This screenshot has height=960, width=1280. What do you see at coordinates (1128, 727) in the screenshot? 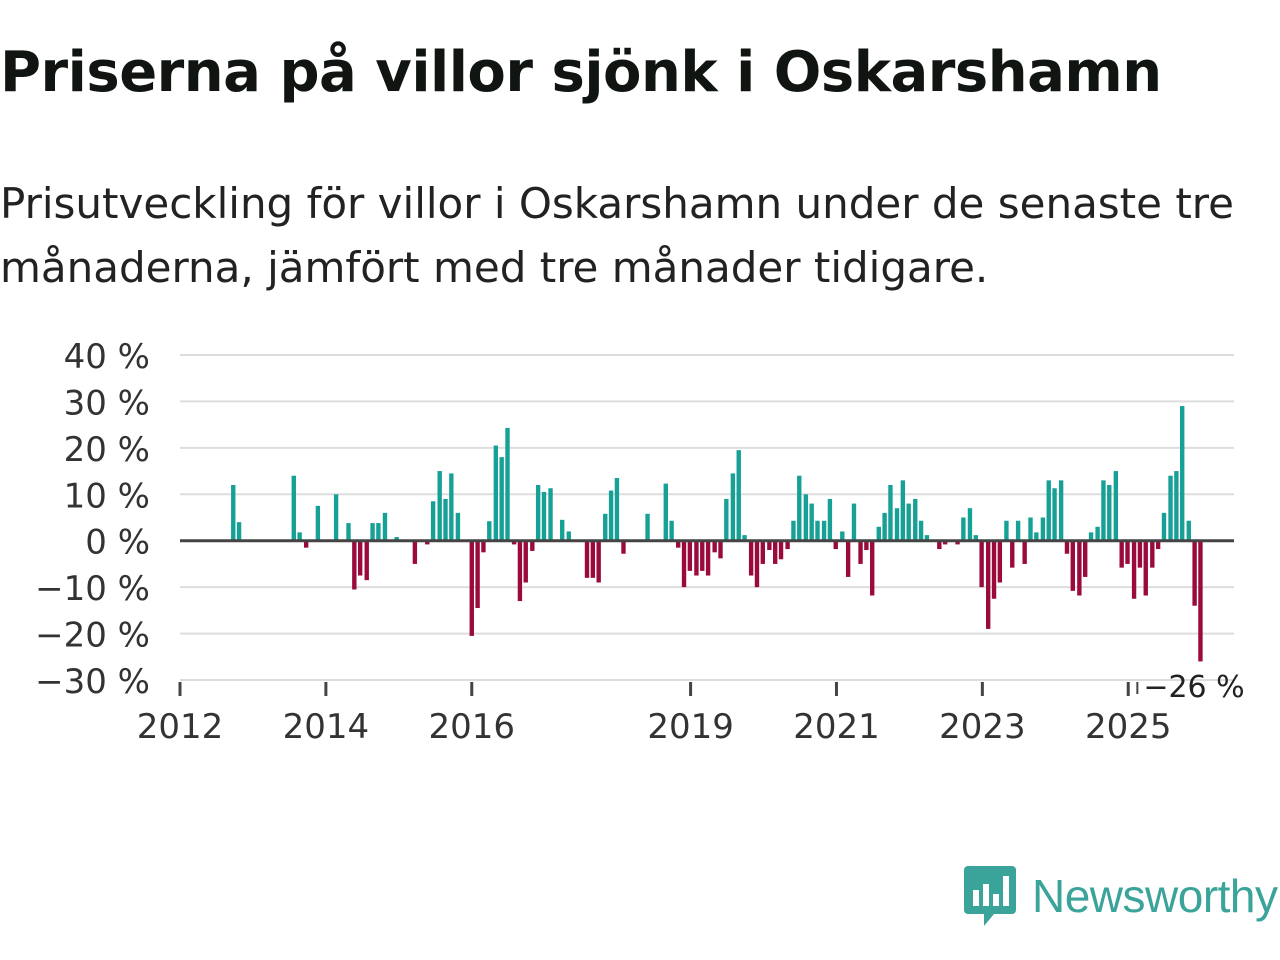
I see `x-tick-label: 2025` at bounding box center [1128, 727].